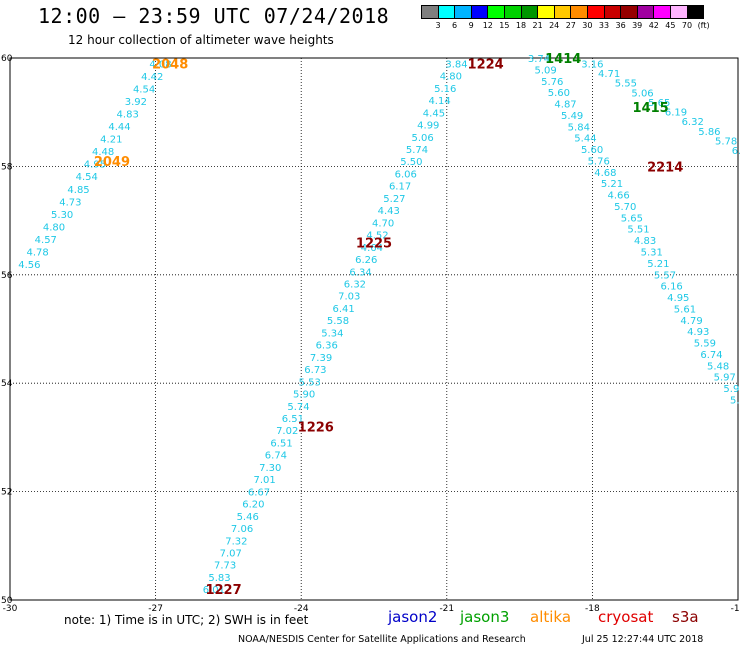 The width and height of the screenshot is (740, 650). What do you see at coordinates (446, 609) in the screenshot?
I see `longitude-tick-label: -21` at bounding box center [446, 609].